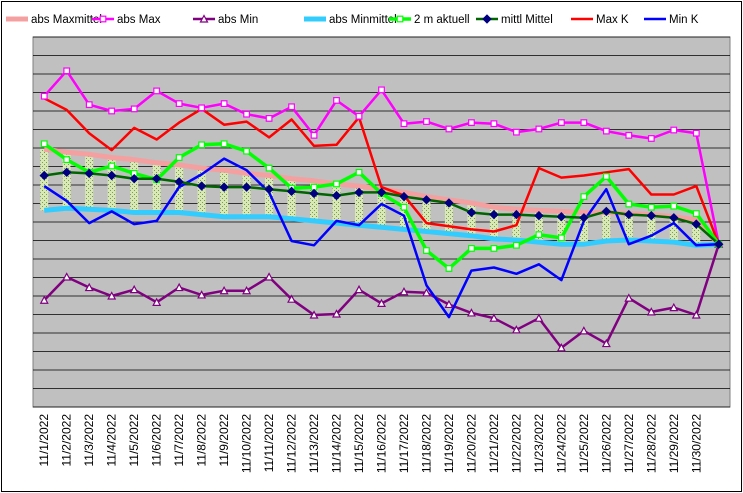 Image resolution: width=743 pixels, height=493 pixels. Describe the element at coordinates (314, 443) in the screenshot. I see `x-tick-label: 11/13/2022` at that location.